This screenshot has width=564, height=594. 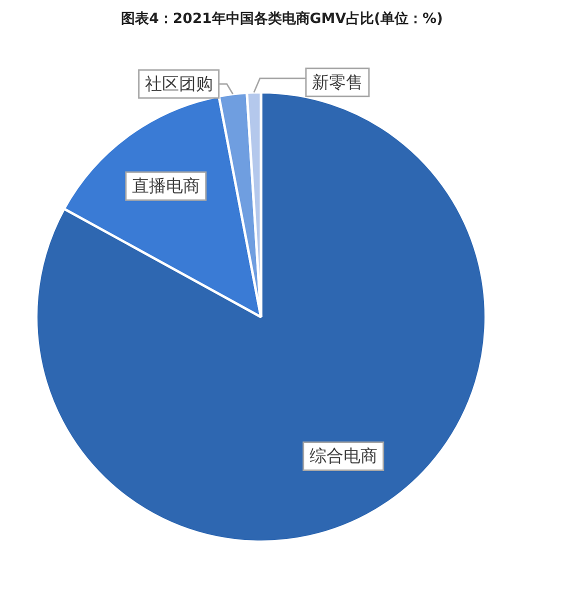 I want to click on slice-label: 社区团购, so click(x=178, y=84).